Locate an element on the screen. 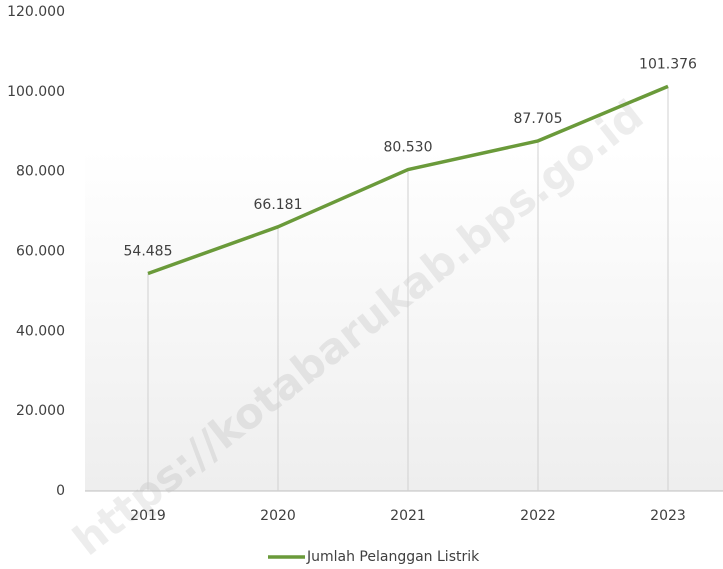  x-tick-label: 2022 is located at coordinates (538, 516).